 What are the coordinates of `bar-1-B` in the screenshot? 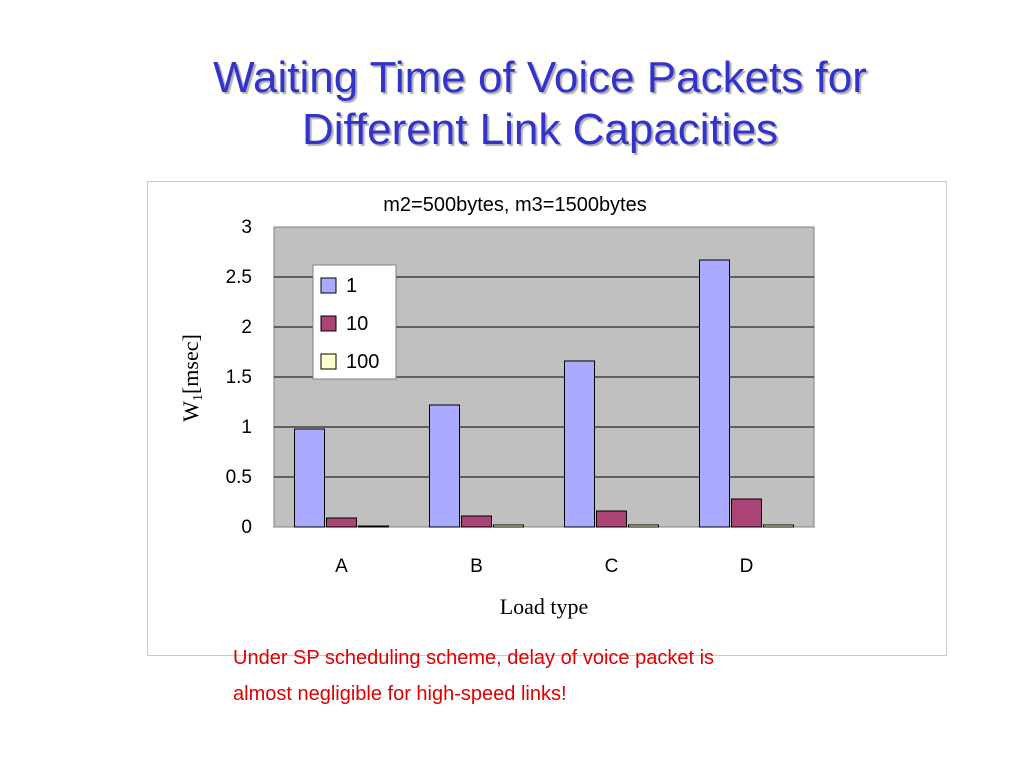 It's located at (444, 466).